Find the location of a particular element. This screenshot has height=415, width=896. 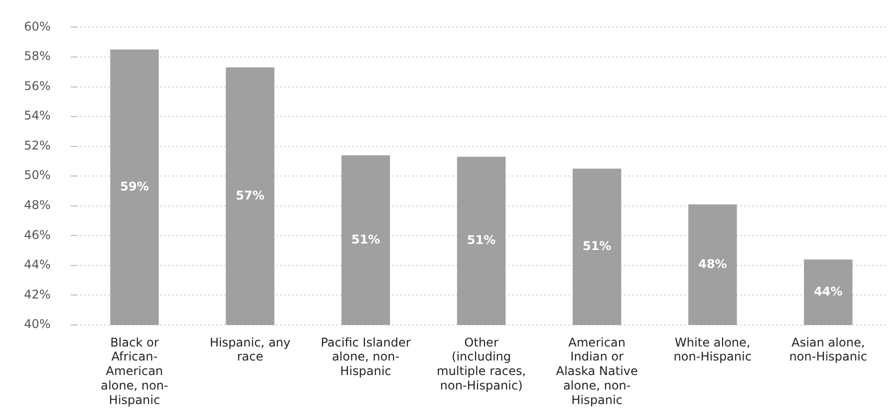

x-tick-label: Hispanic, any race is located at coordinates (250, 349).